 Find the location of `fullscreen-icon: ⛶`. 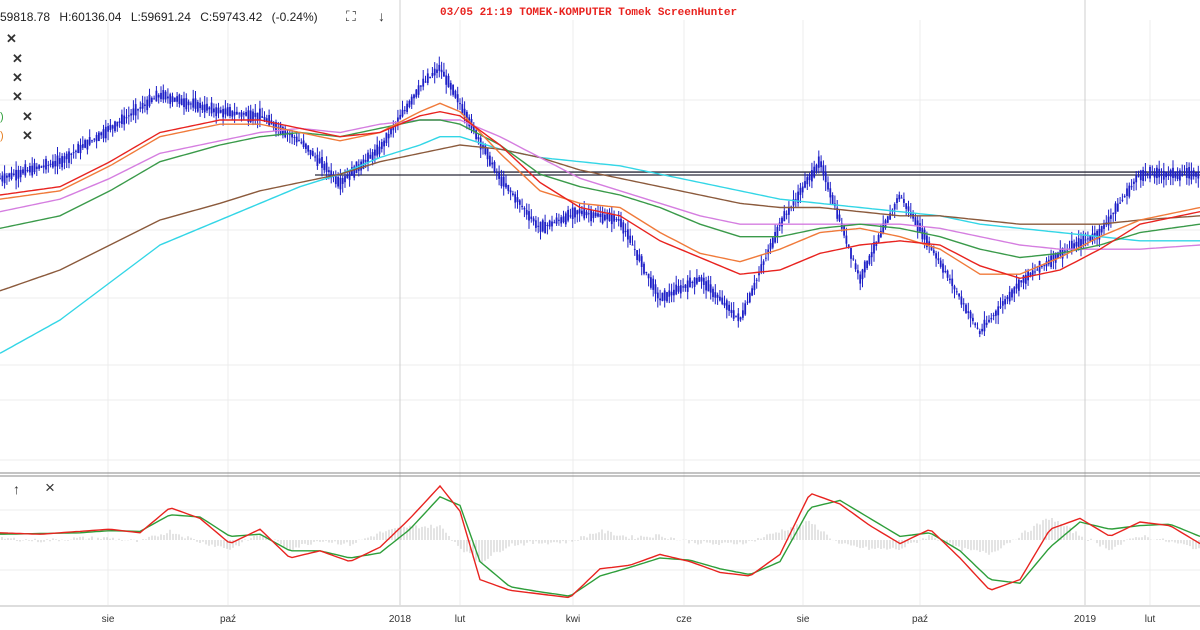

fullscreen-icon: ⛶ is located at coordinates (351, 16).